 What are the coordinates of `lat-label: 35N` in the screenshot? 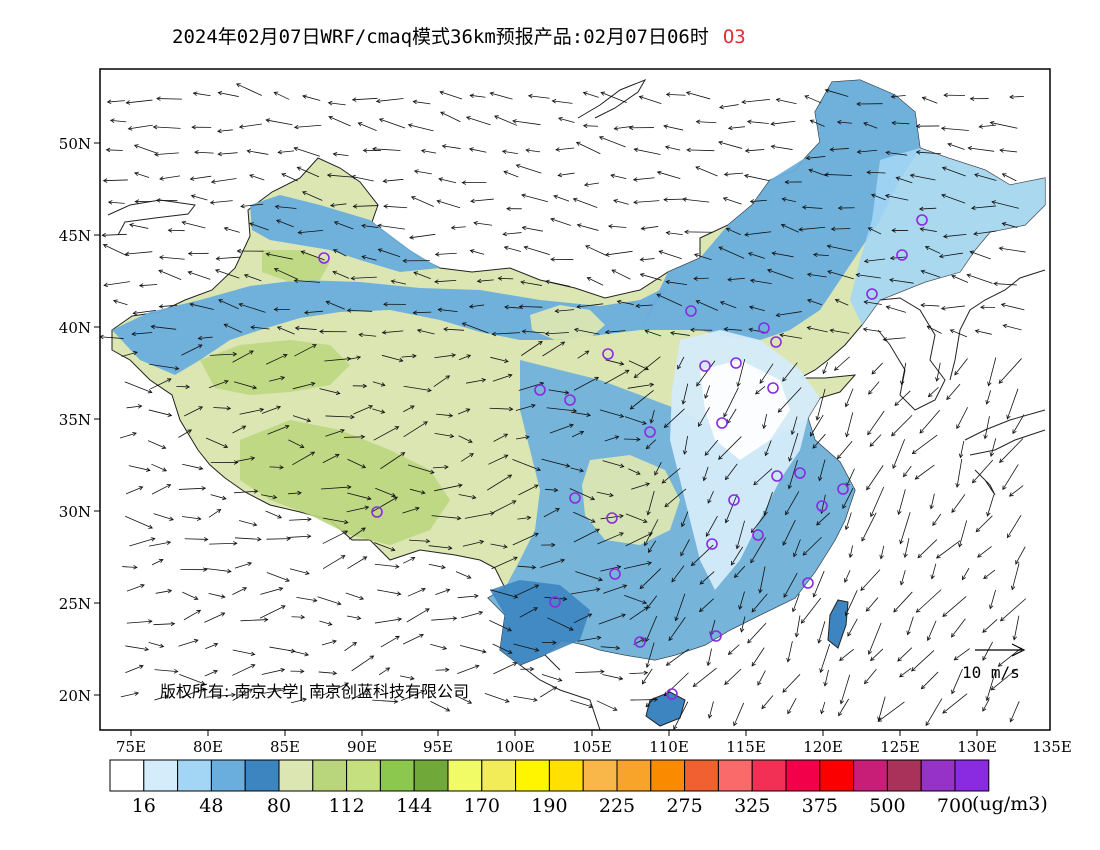 It's located at (75, 420).